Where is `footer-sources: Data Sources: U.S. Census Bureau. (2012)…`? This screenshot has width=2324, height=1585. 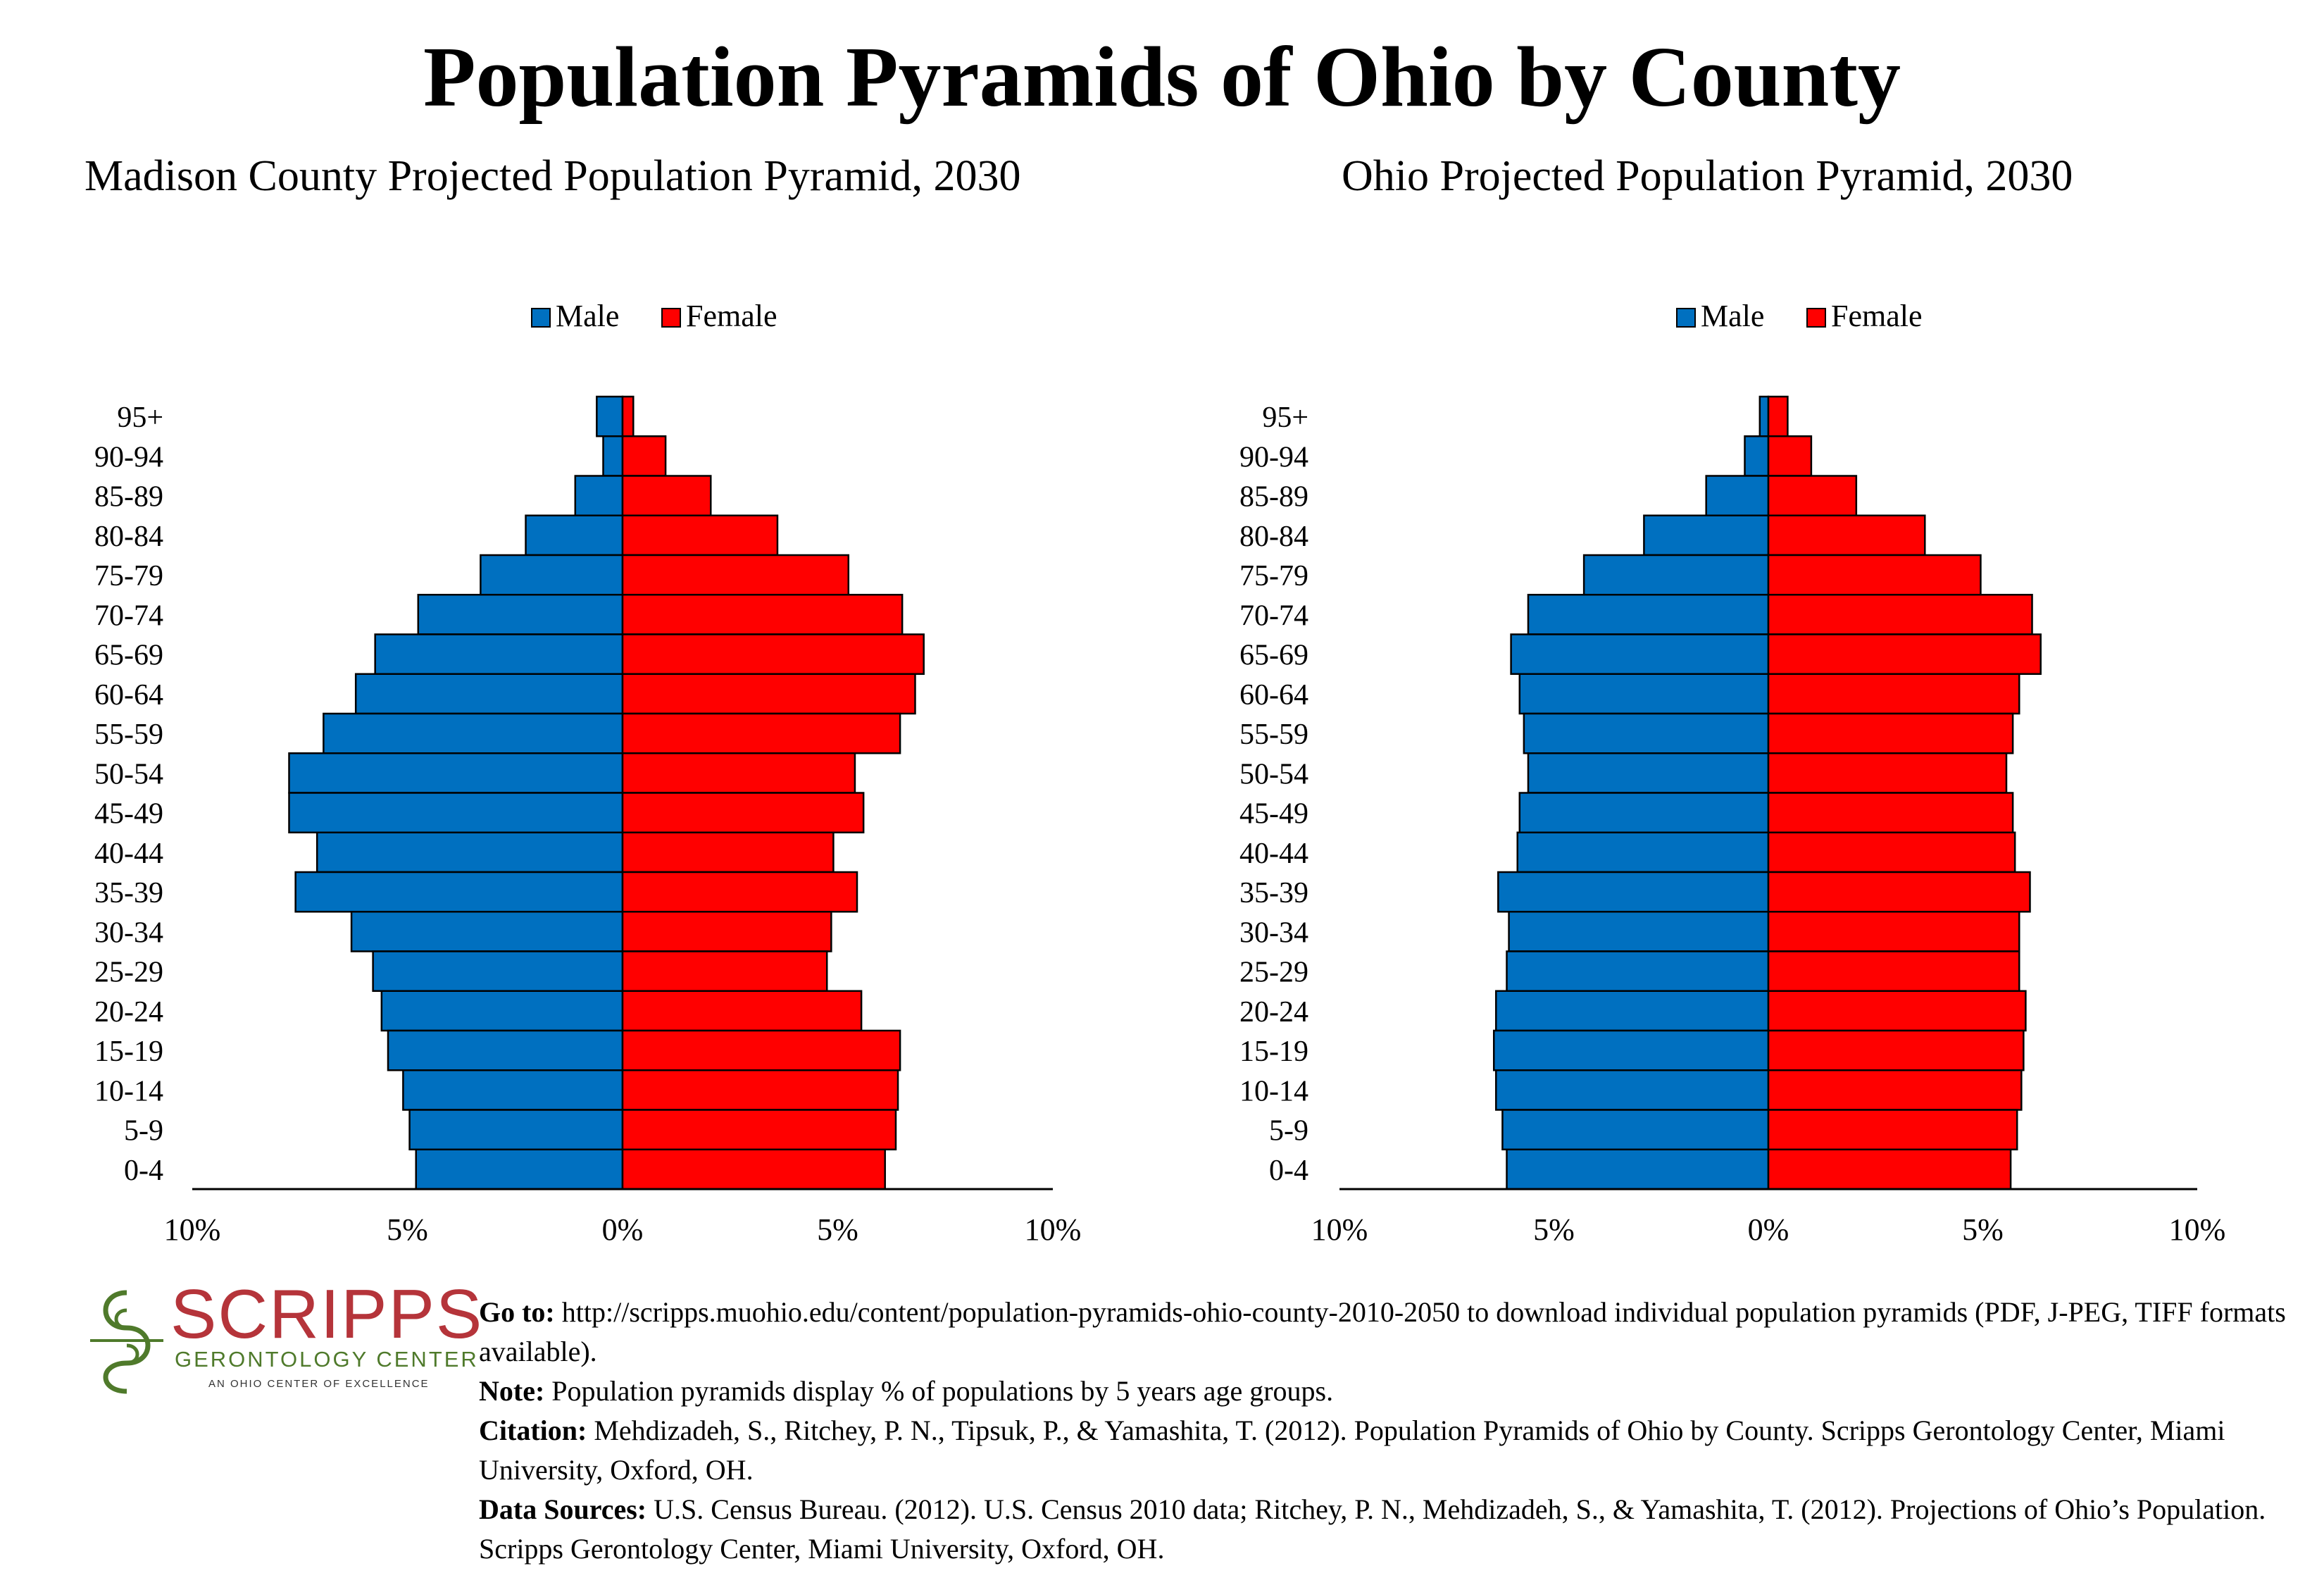 footer-sources: Data Sources: U.S. Census Bureau. (2012)… is located at coordinates (1394, 1530).